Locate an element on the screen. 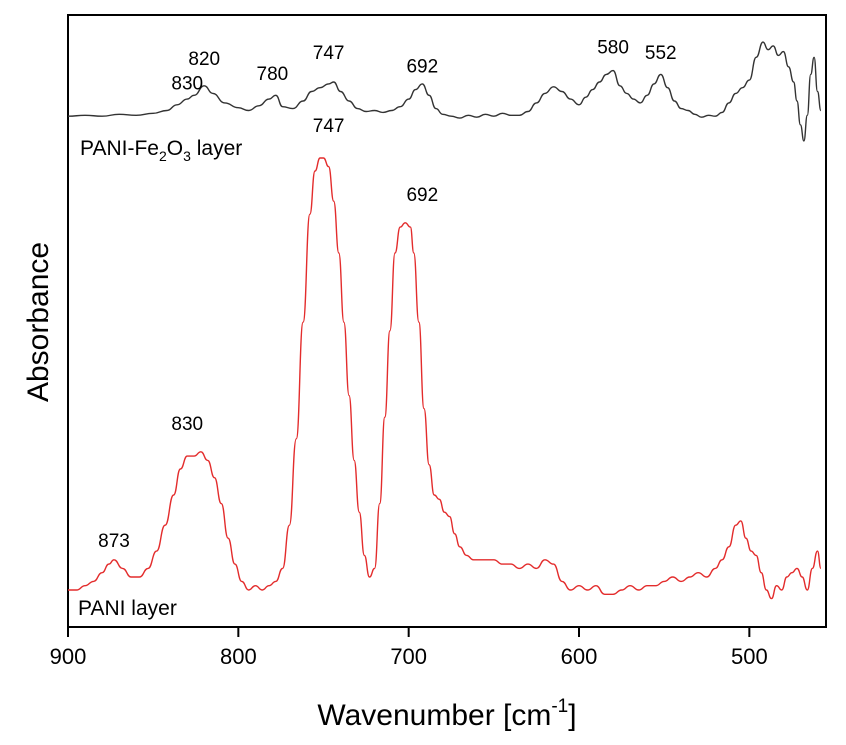 The width and height of the screenshot is (846, 745). peak-annotation-820: 820 is located at coordinates (204, 59).